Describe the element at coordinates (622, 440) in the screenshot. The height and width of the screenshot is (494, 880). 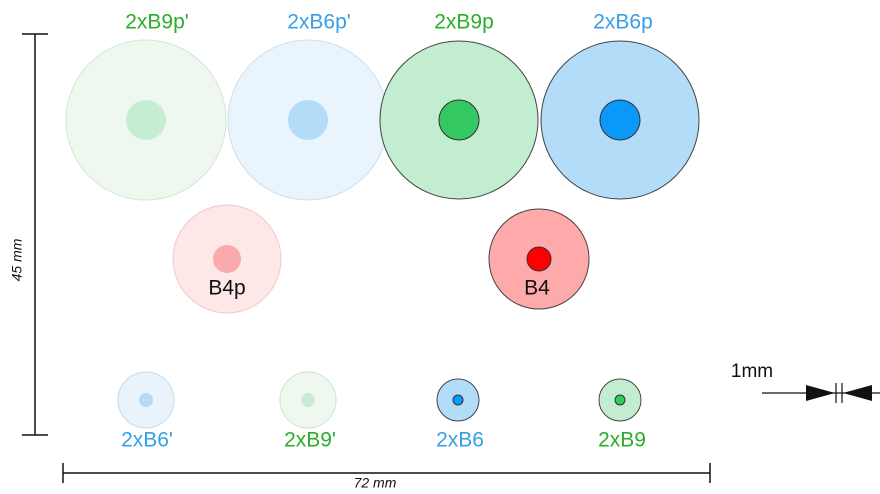
I see `label: 2xB9` at that location.